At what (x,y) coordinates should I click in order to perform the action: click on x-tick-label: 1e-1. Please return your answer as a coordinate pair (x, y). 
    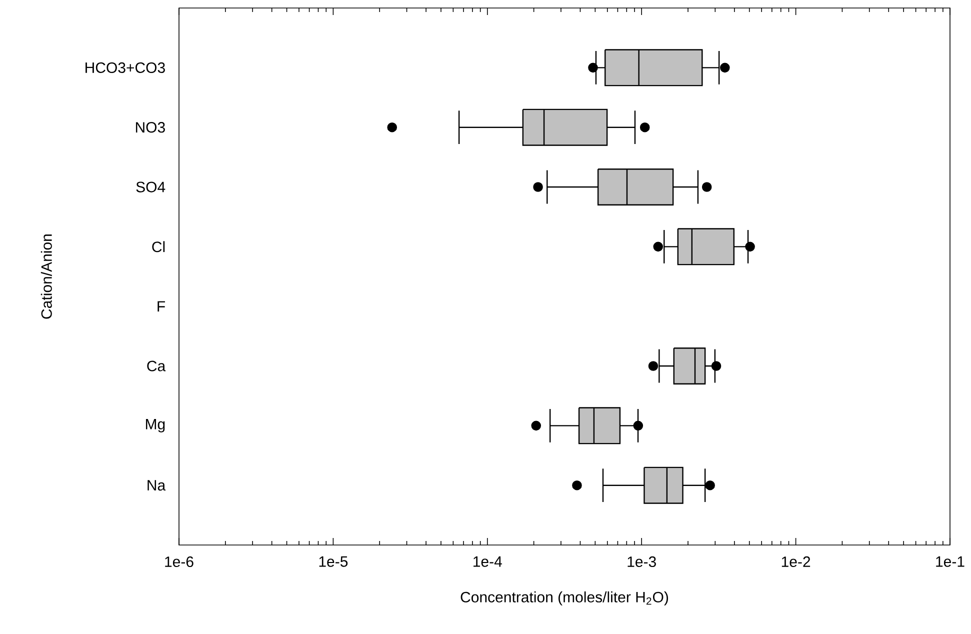
    Looking at the image, I should click on (950, 561).